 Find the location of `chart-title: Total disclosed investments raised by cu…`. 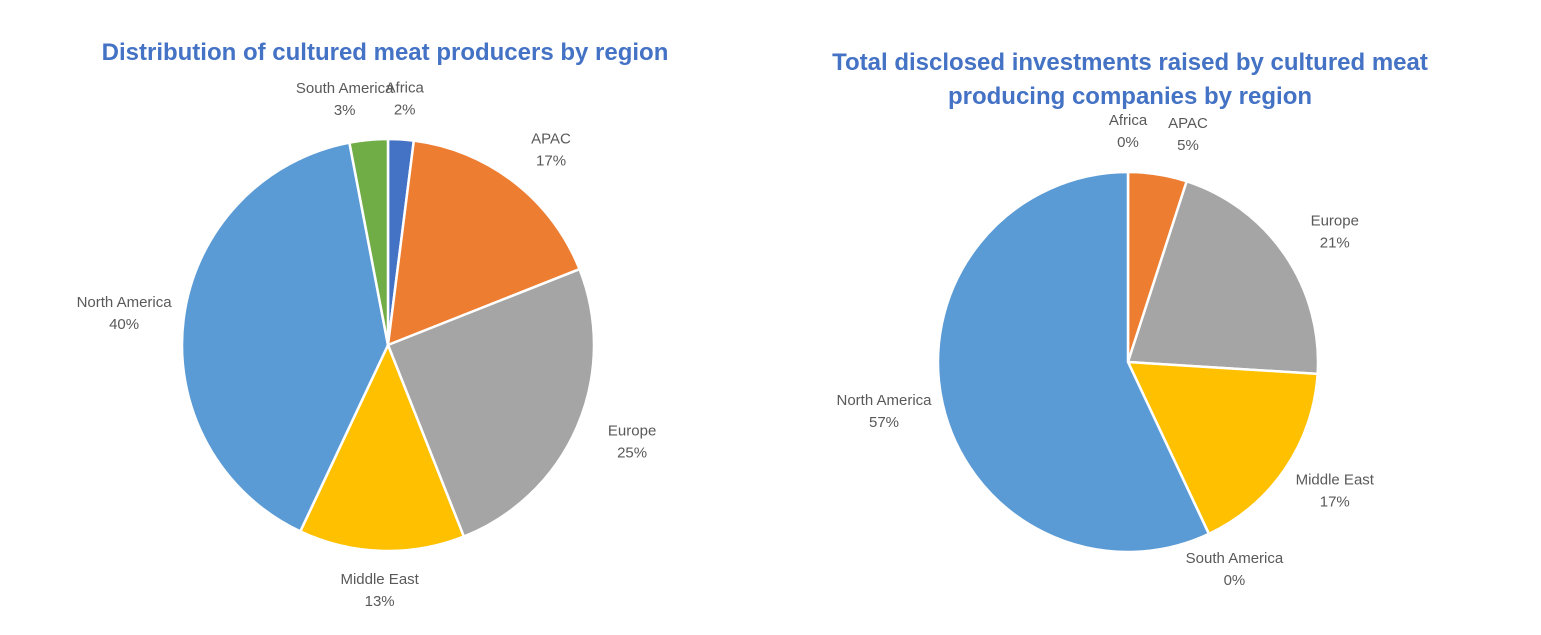

chart-title: Total disclosed investments raised by cu… is located at coordinates (1130, 79).